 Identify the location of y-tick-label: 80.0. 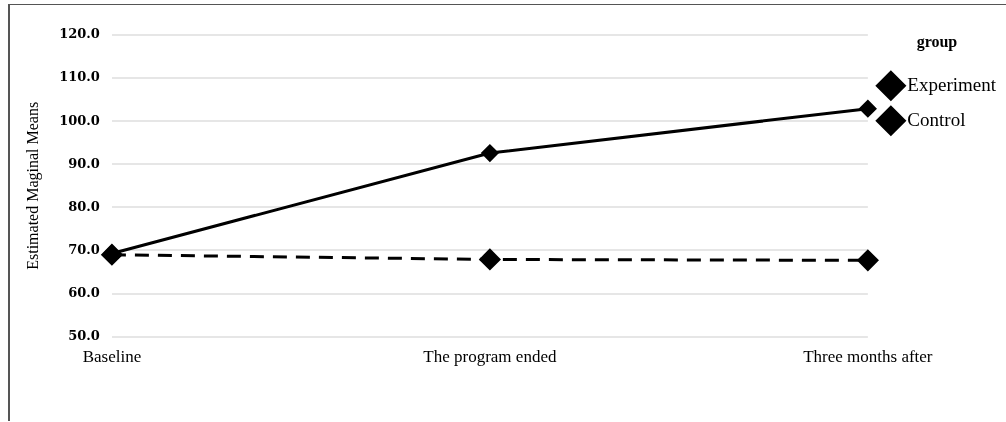
(84, 206).